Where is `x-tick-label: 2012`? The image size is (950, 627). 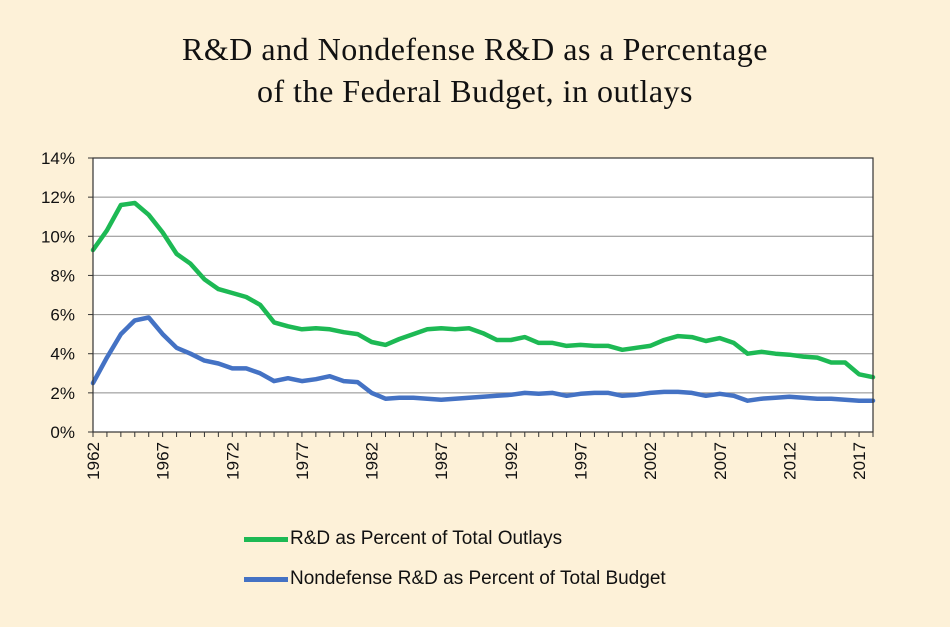 x-tick-label: 2012 is located at coordinates (789, 461).